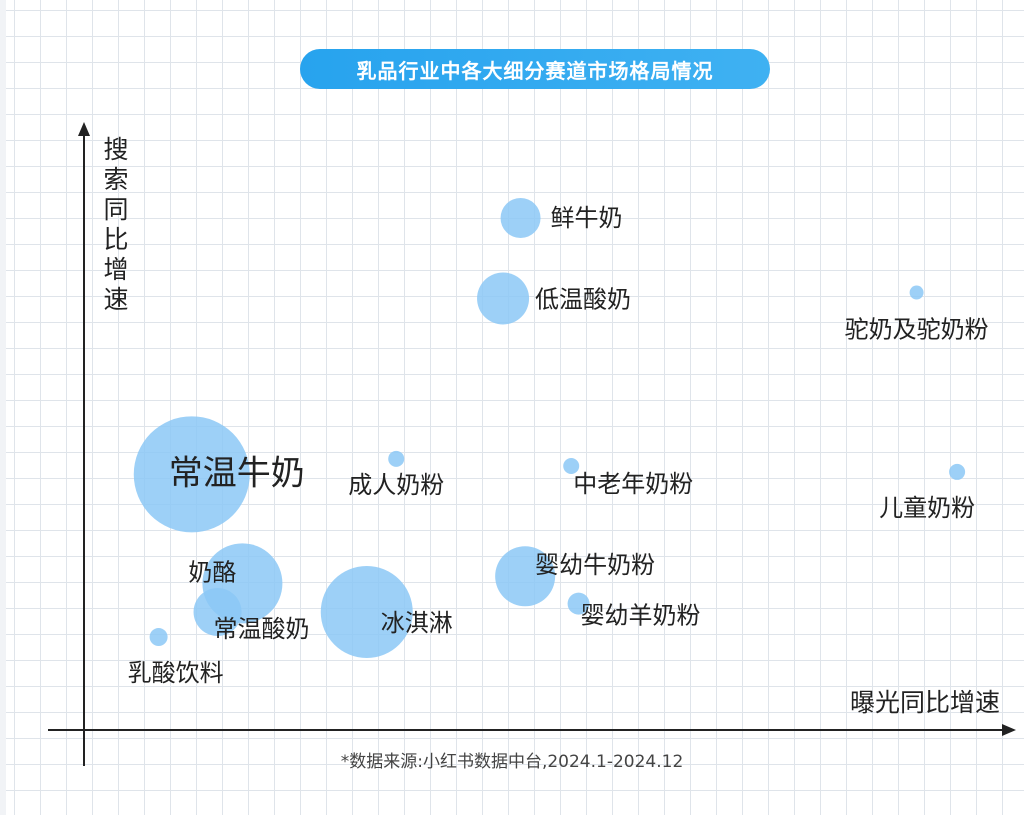 Image resolution: width=1024 pixels, height=815 pixels. I want to click on bubble-label-3: 常温牛奶, so click(237, 473).